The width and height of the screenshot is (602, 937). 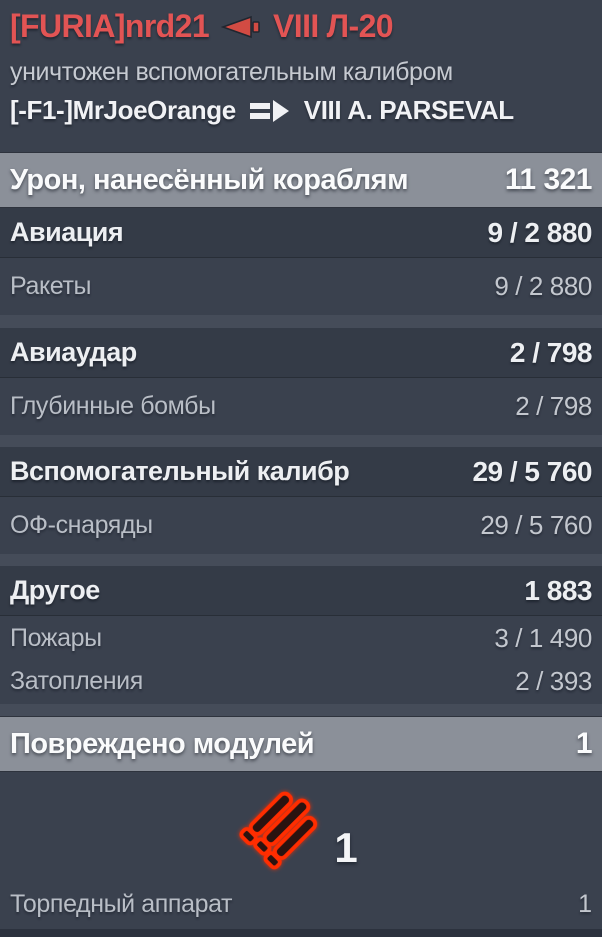 What do you see at coordinates (301, 909) in the screenshot?
I see `table-row-torpedo-tubes: Торпедный аппарат 1` at bounding box center [301, 909].